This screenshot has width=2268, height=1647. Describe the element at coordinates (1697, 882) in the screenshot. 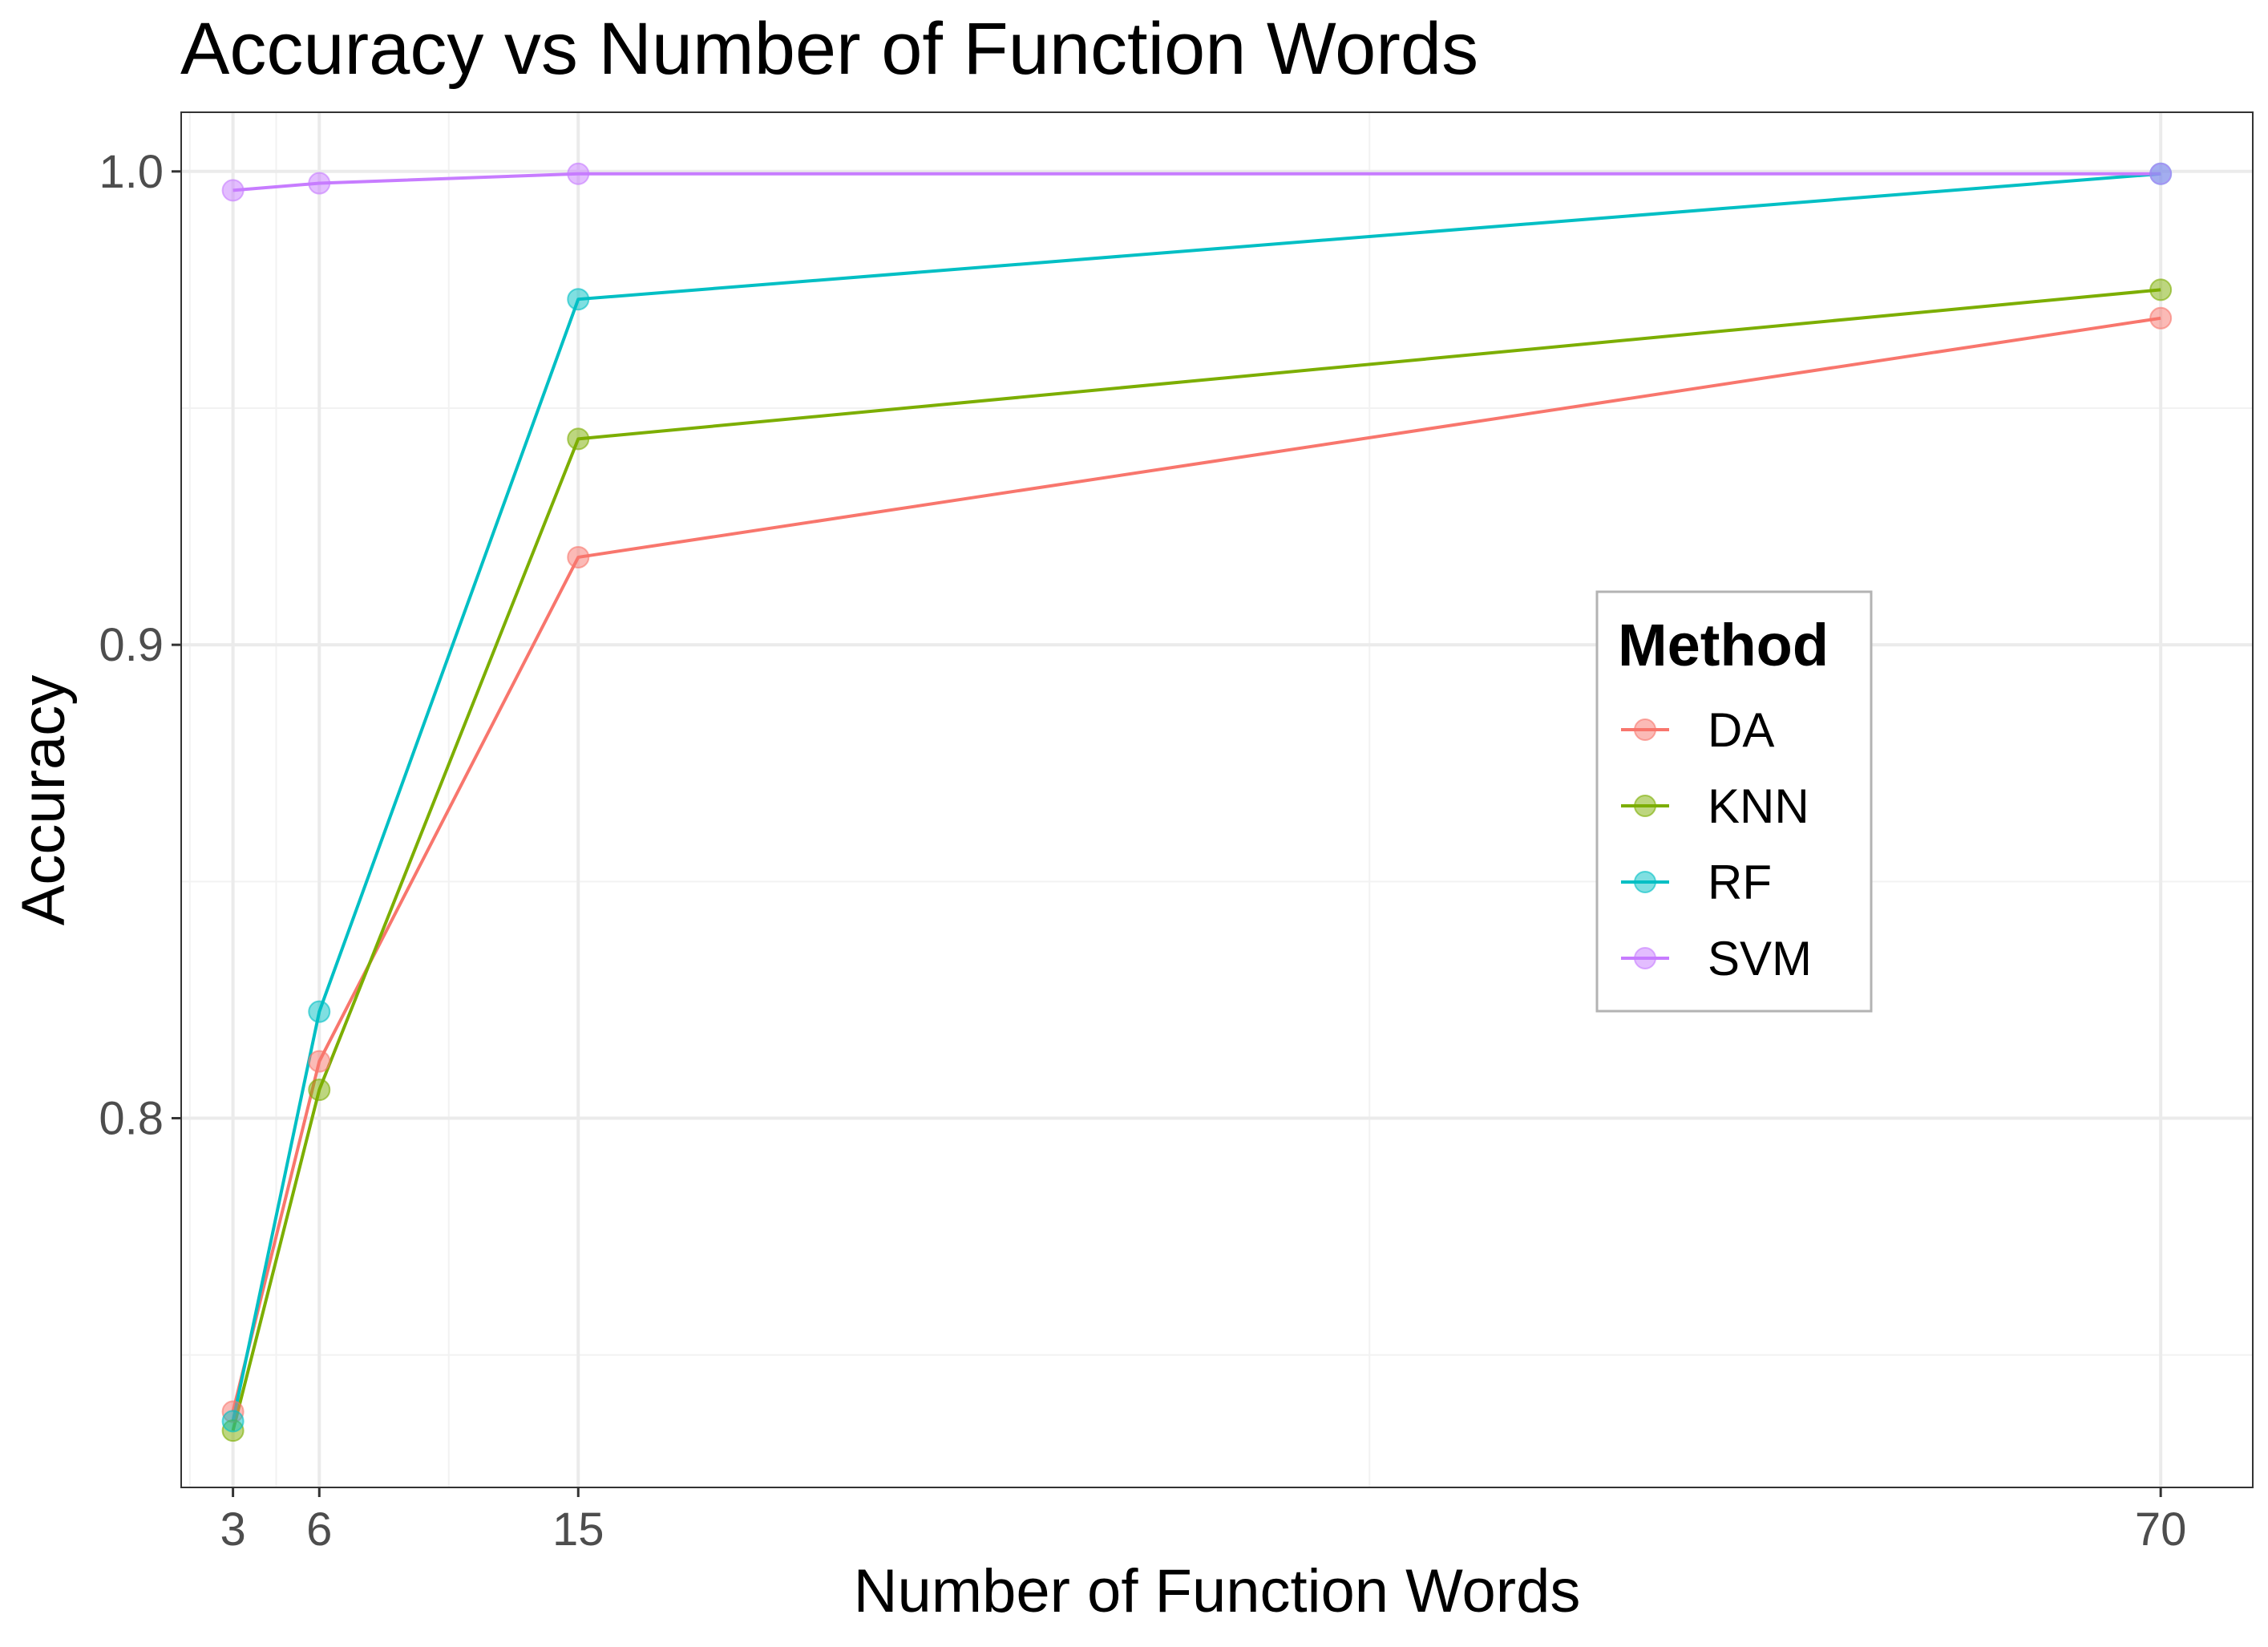

I see `legend-item-rf: RF` at that location.